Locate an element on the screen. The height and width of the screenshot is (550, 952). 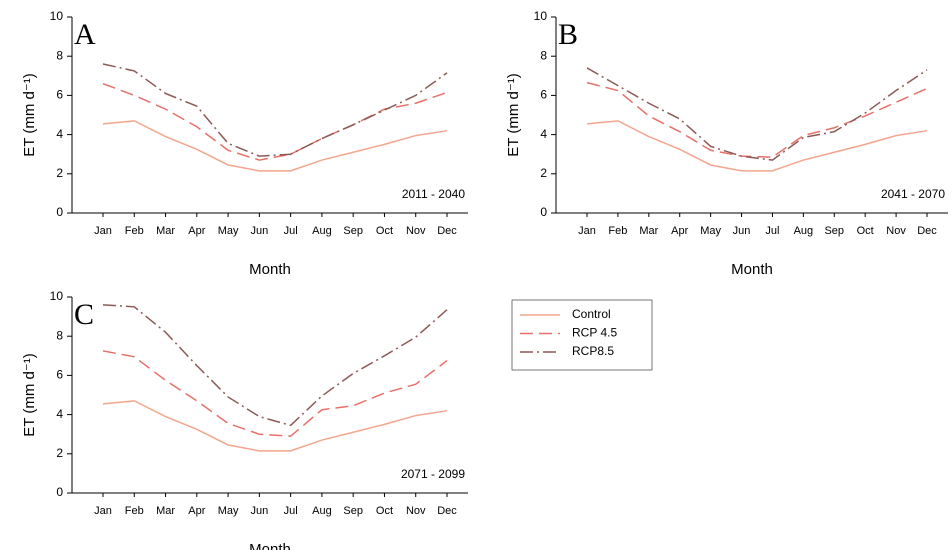
legend-box is located at coordinates (582, 335).